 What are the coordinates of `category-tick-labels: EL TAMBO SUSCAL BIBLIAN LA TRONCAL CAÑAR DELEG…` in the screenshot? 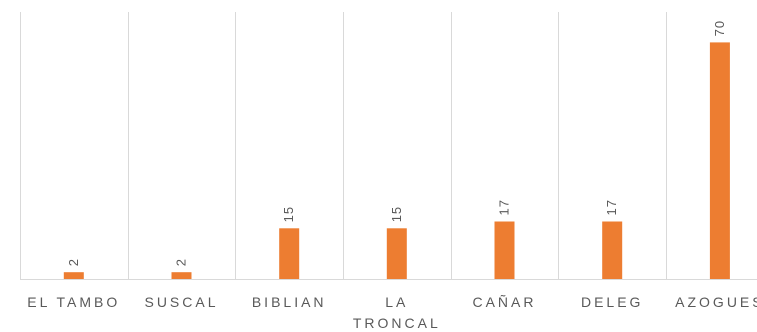 It's located at (392, 312).